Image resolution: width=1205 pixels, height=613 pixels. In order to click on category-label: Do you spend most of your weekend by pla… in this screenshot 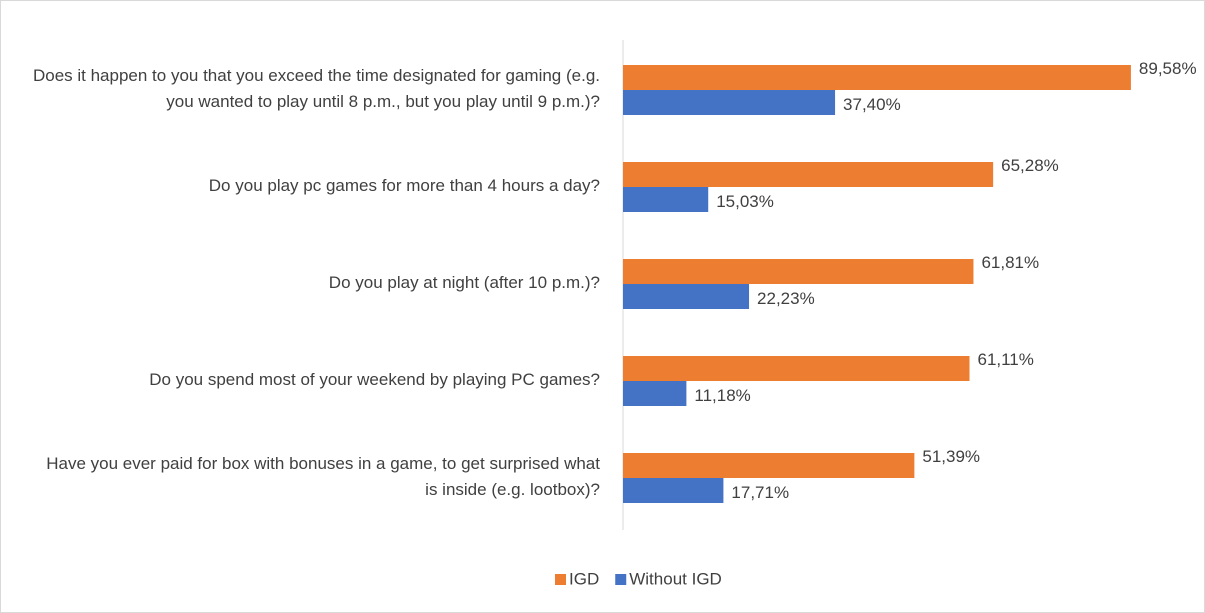, I will do `click(374, 379)`.